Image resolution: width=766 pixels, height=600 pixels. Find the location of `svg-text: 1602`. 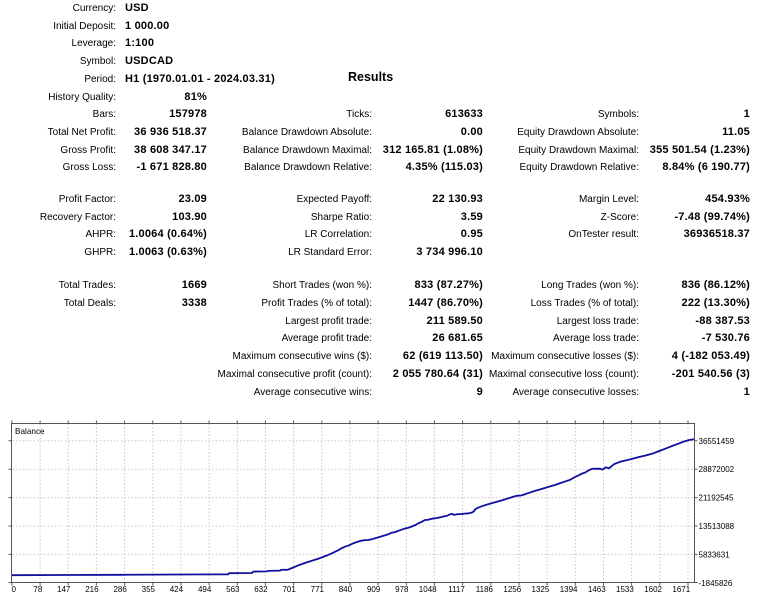

svg-text: 1602 is located at coordinates (653, 589).